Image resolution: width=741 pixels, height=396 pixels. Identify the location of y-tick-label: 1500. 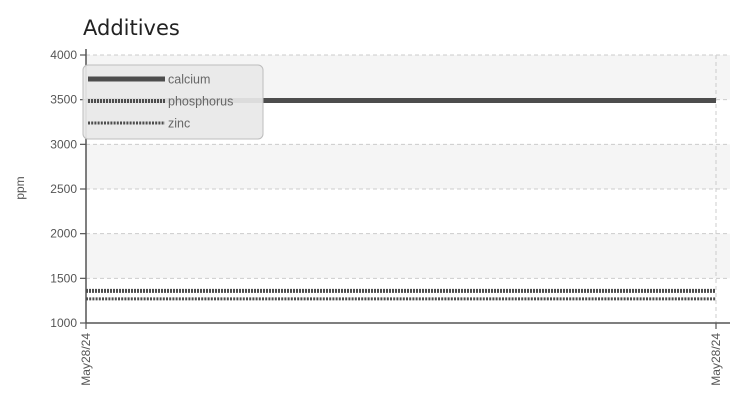
(63, 278).